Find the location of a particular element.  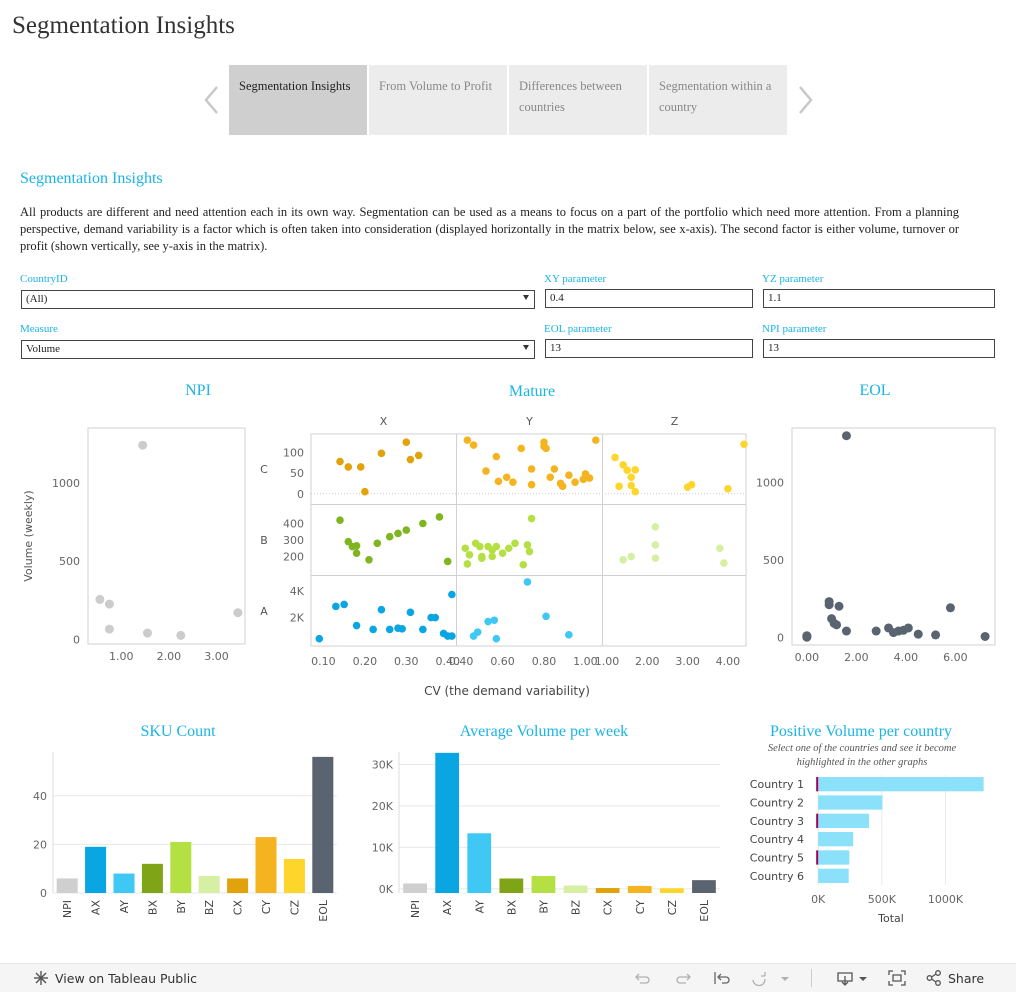

tab-volume-to-profit: From Volume to Profit is located at coordinates (438, 100).